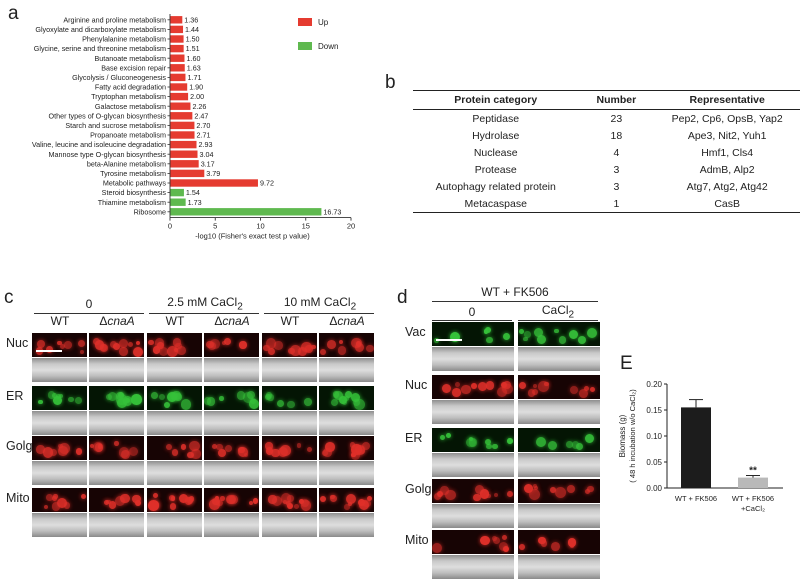  Describe the element at coordinates (414, 438) in the screenshot. I see `row-label-er: ER` at that location.